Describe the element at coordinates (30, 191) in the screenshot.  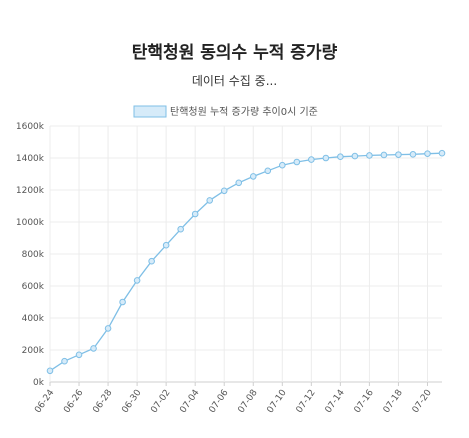
I see `y-tick-label: 1200k` at that location.